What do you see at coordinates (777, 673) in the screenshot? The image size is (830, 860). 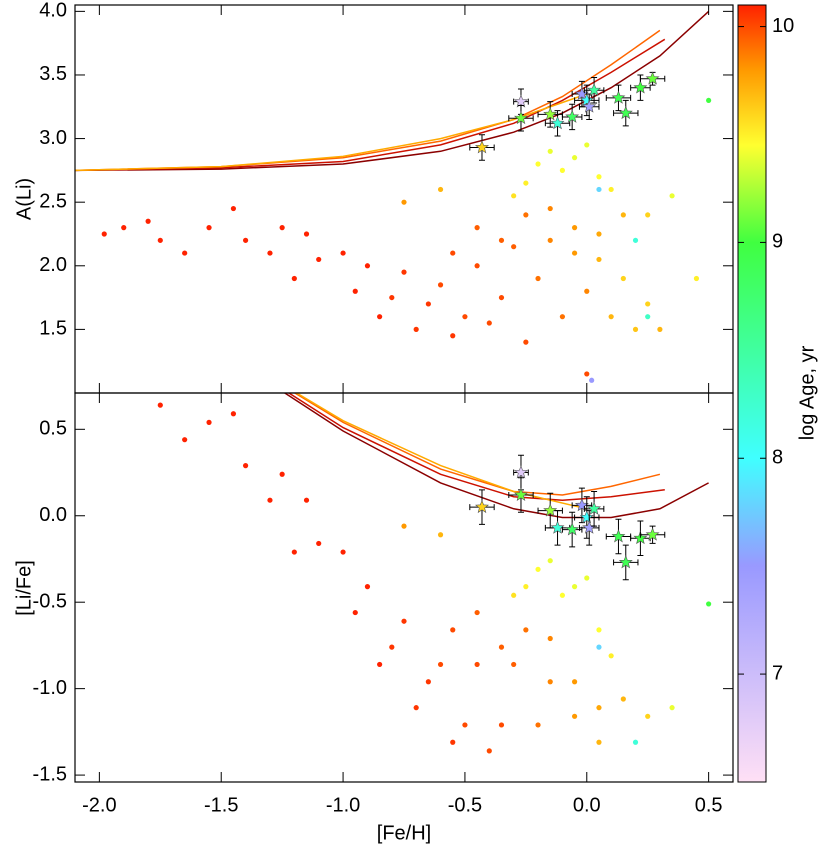 I see `colorbar-tick-label: 7` at bounding box center [777, 673].